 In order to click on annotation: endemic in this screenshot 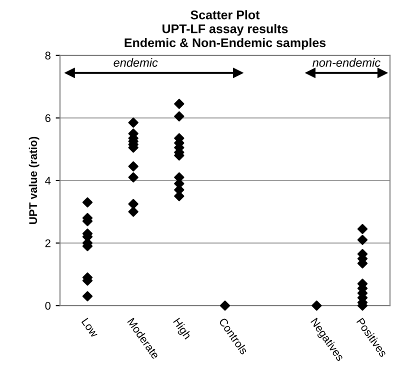, I will do `click(136, 62)`.